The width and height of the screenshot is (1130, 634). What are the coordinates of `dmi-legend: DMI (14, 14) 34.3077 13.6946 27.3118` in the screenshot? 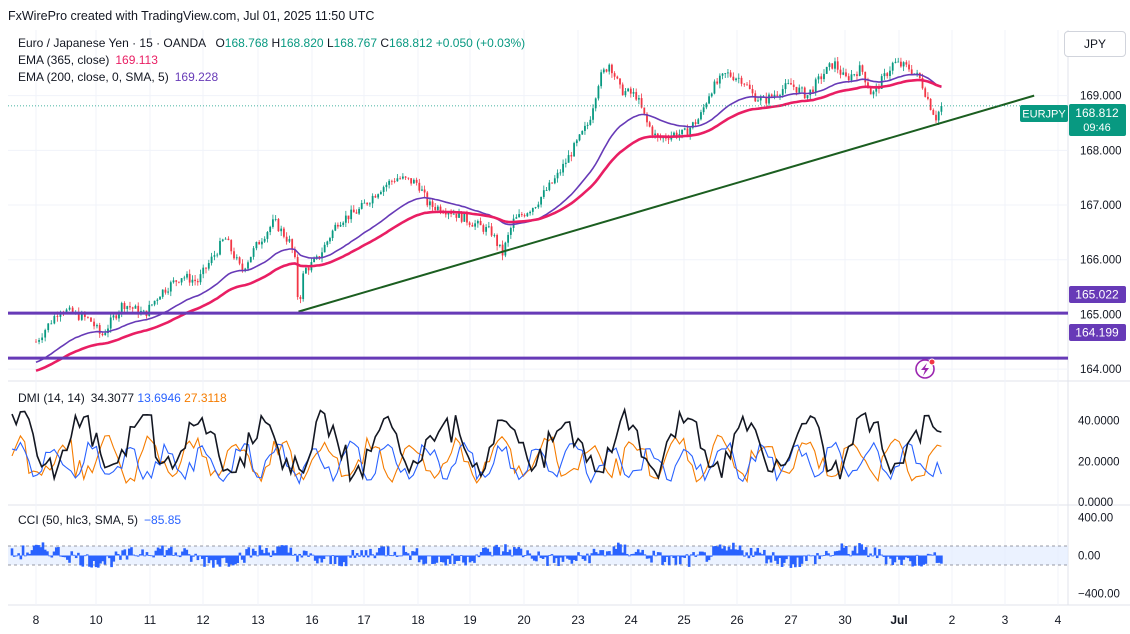 It's located at (122, 398).